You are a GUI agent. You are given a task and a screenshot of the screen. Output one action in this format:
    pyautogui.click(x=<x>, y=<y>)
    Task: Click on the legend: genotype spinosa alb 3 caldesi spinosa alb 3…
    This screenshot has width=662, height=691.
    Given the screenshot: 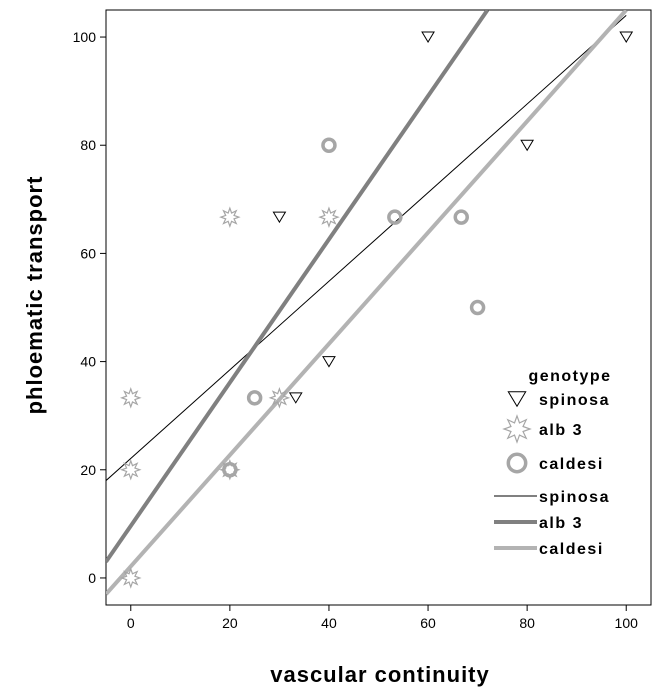 What is the action you would take?
    pyautogui.click(x=552, y=463)
    